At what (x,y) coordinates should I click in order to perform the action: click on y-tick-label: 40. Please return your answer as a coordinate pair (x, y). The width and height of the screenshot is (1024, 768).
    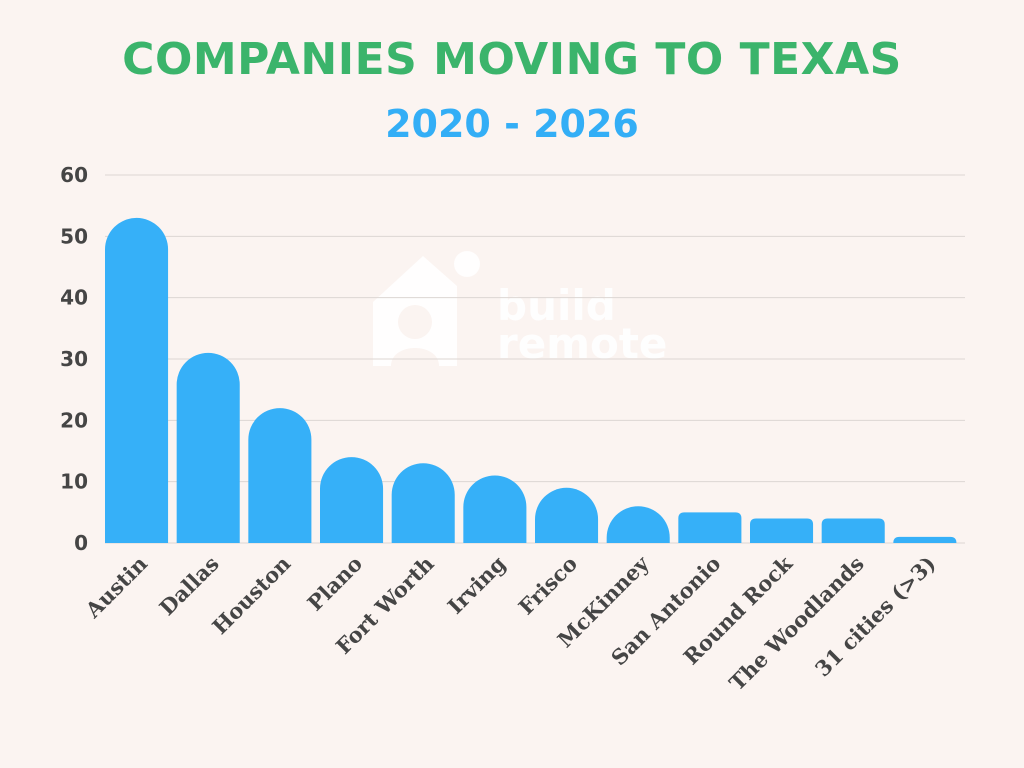
    Looking at the image, I should click on (74, 298).